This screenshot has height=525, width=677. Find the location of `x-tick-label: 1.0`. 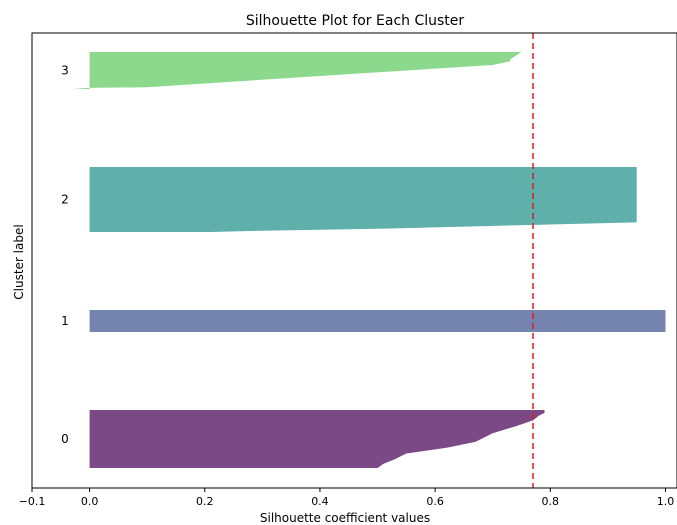

x-tick-label: 1.0 is located at coordinates (666, 501).